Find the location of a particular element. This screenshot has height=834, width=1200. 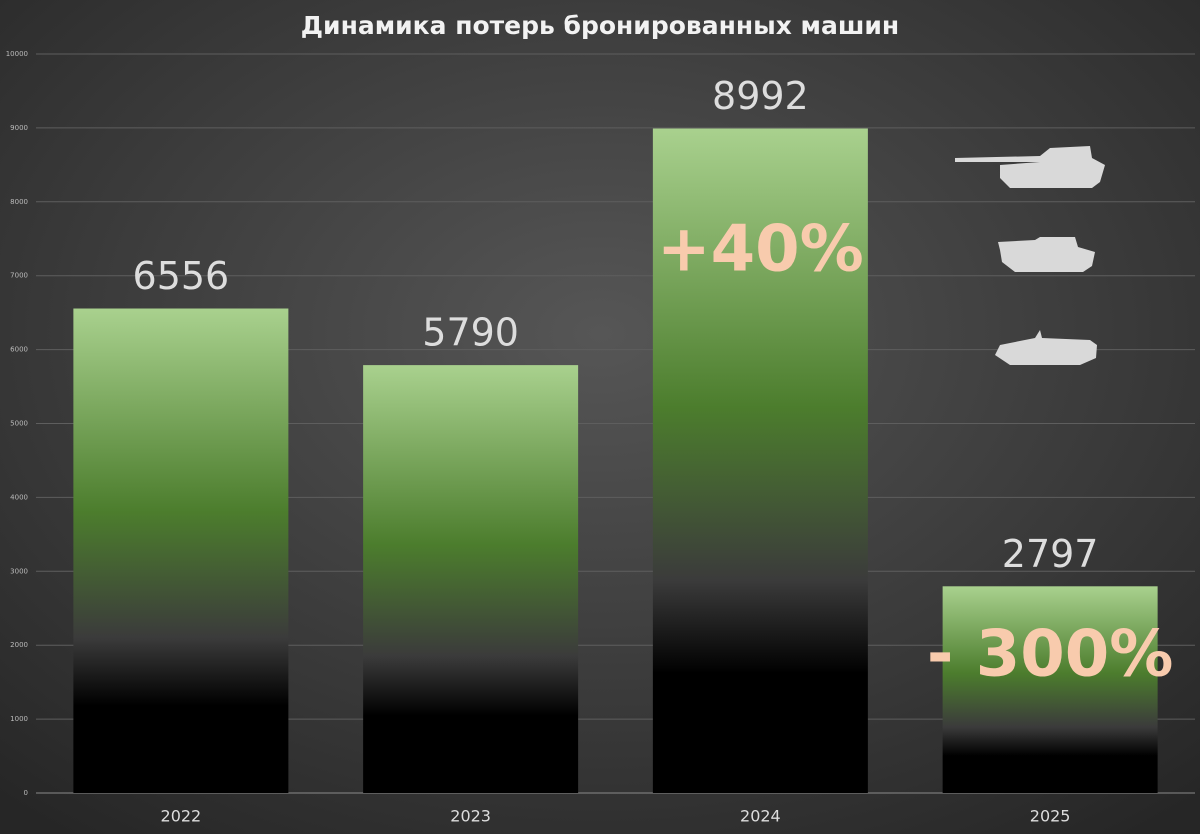

y-tick-label: 4000 is located at coordinates (19, 497).